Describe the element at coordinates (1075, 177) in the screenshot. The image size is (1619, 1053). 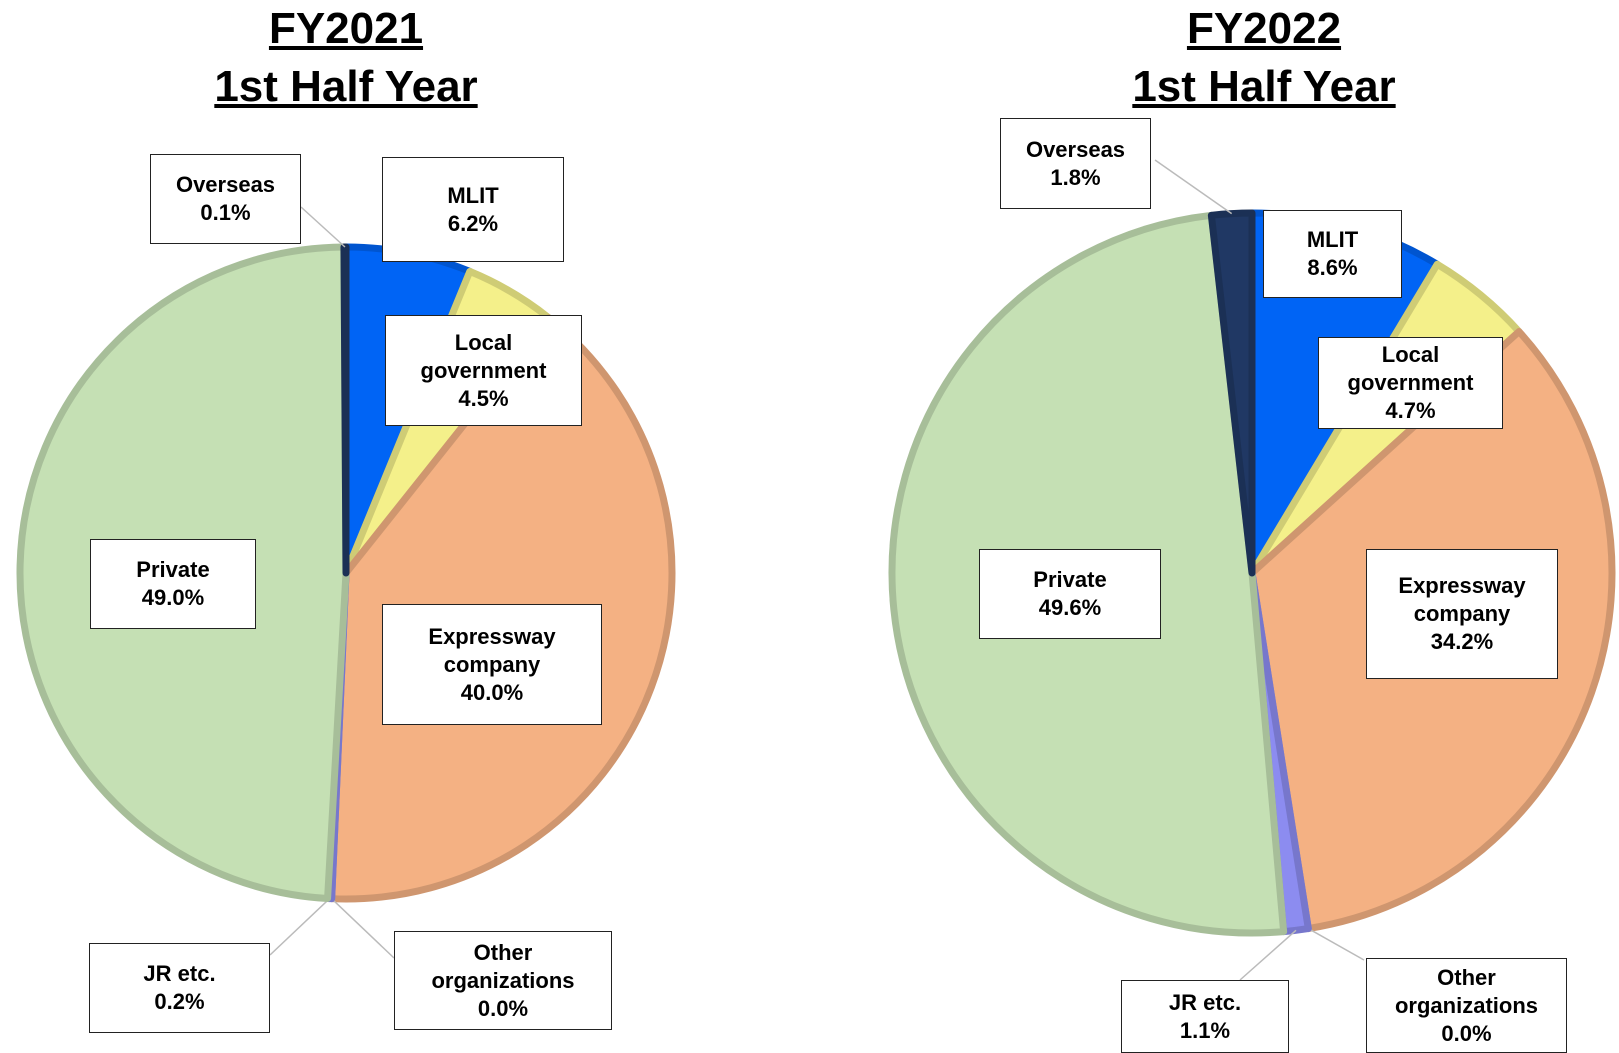
I see `value-label: 1.8%` at that location.